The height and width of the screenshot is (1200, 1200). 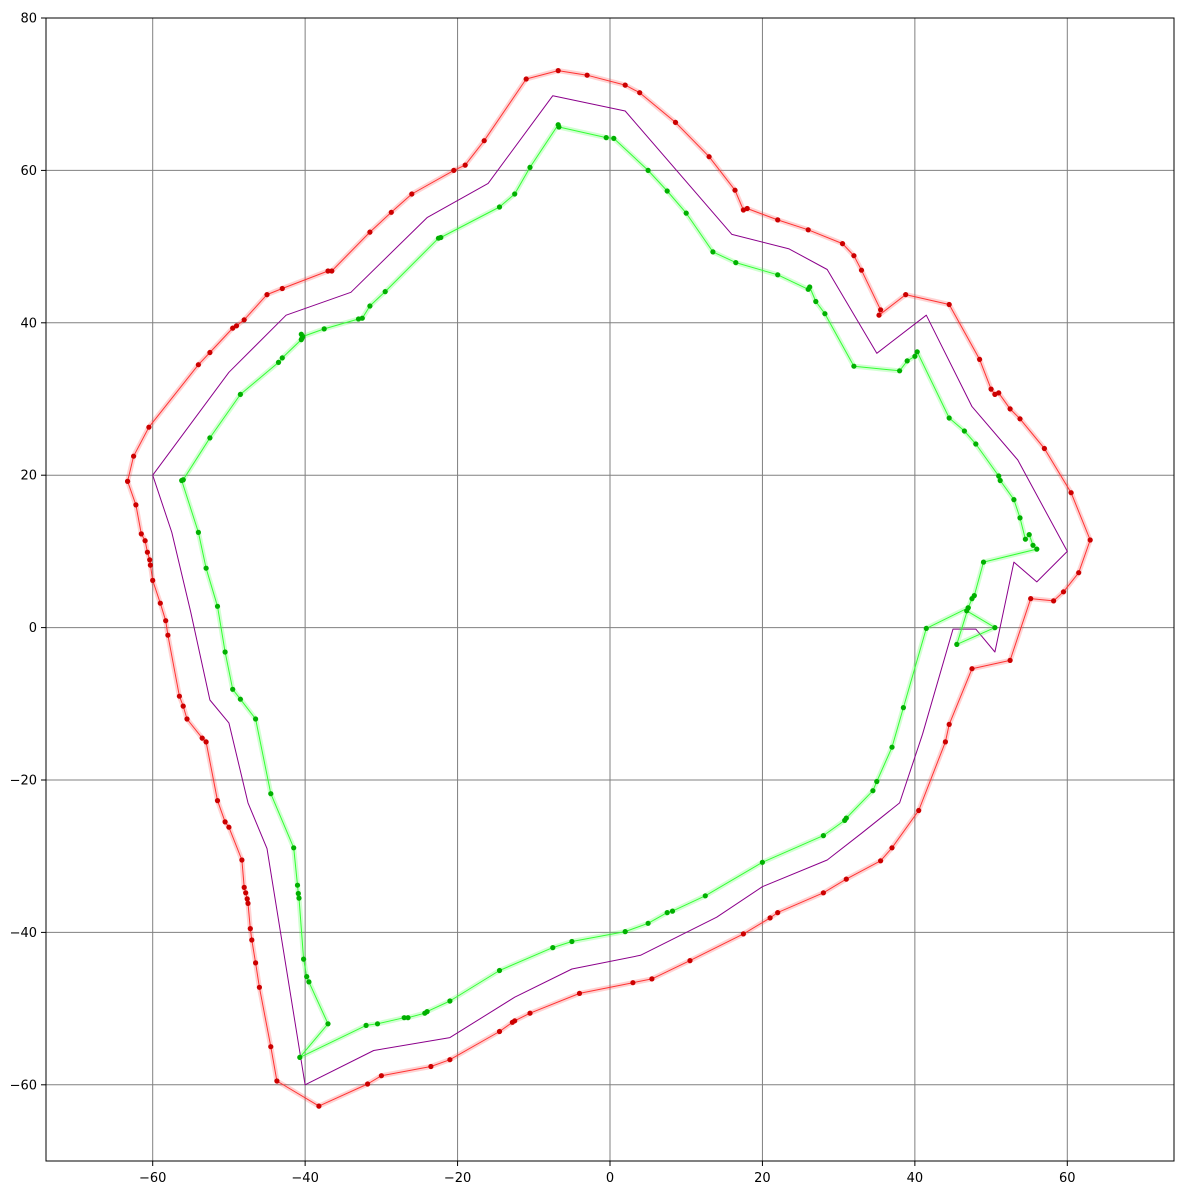 I want to click on x-tick-label: 20, so click(x=762, y=1178).